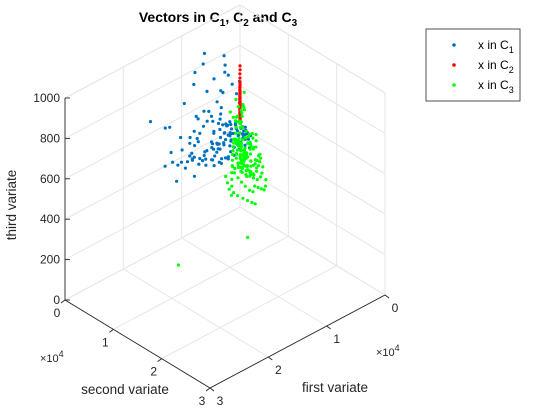 The height and width of the screenshot is (420, 560). I want to click on legend-entry-c2: x in C2, so click(483, 66).